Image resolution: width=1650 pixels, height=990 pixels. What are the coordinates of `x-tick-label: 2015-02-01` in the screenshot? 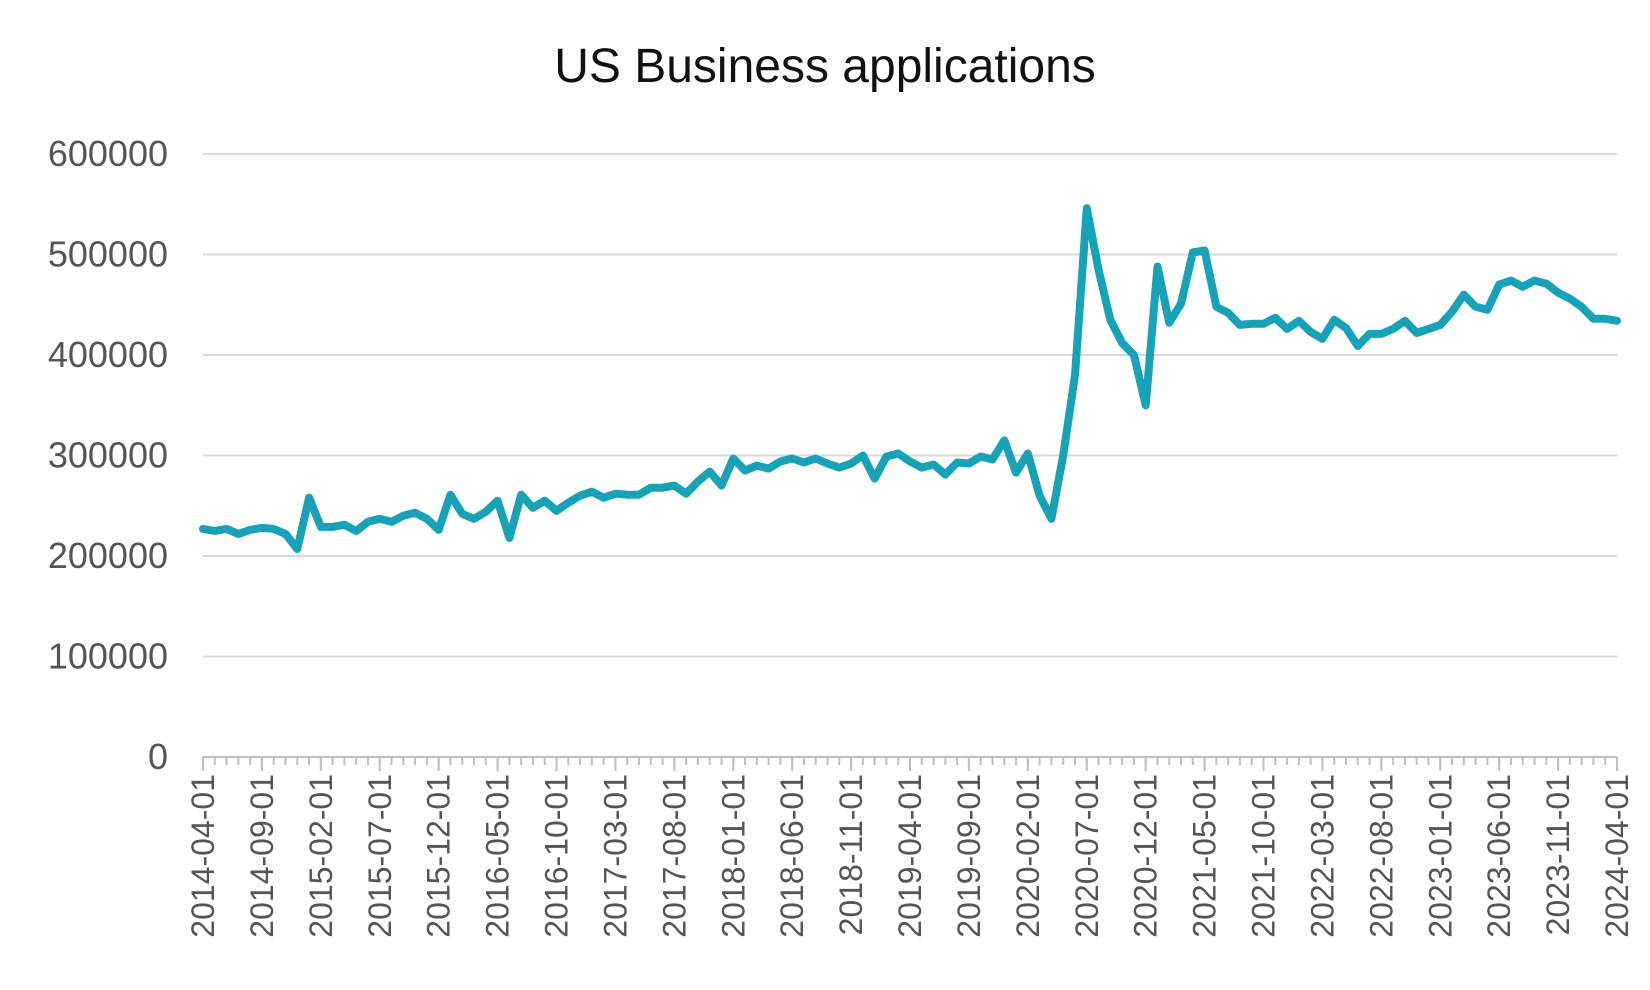 It's located at (321, 856).